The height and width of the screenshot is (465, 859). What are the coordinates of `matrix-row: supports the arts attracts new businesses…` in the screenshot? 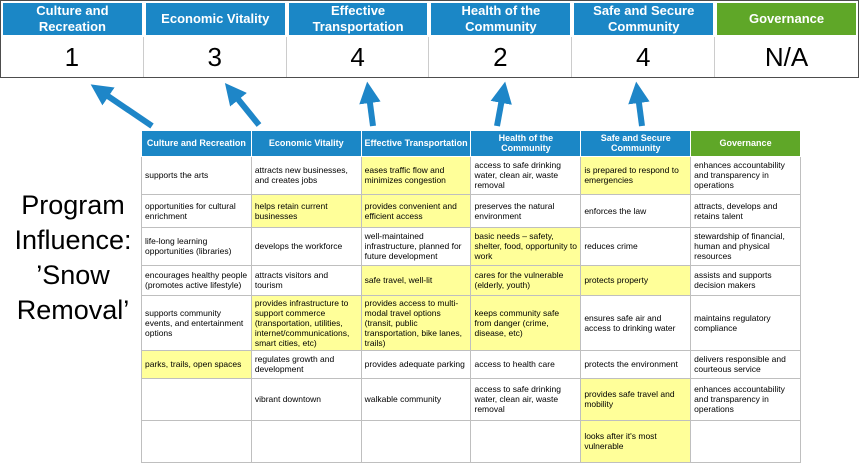 It's located at (471, 175).